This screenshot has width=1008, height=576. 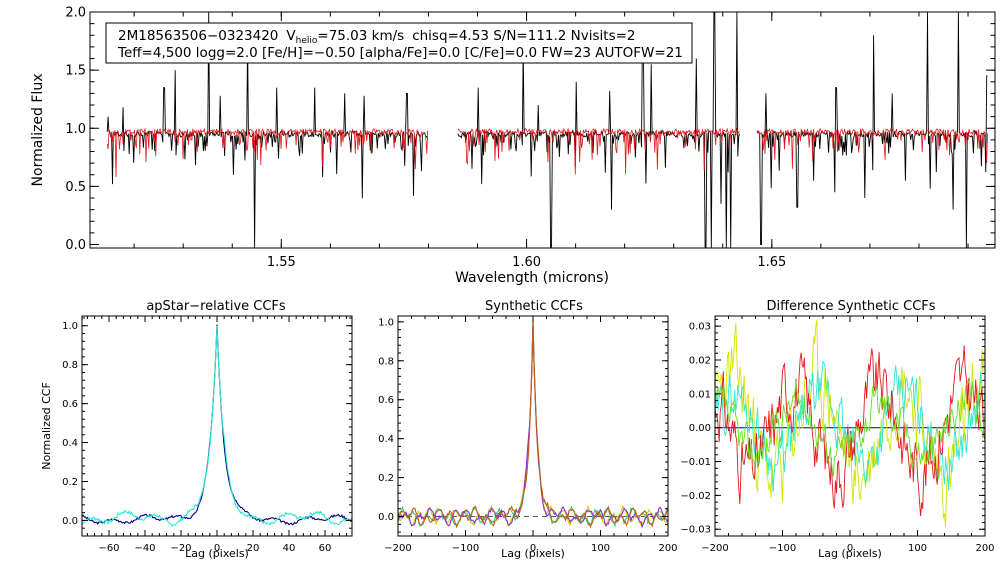 I want to click on difference-ccf-ytick-label: 0.00, so click(x=700, y=428).